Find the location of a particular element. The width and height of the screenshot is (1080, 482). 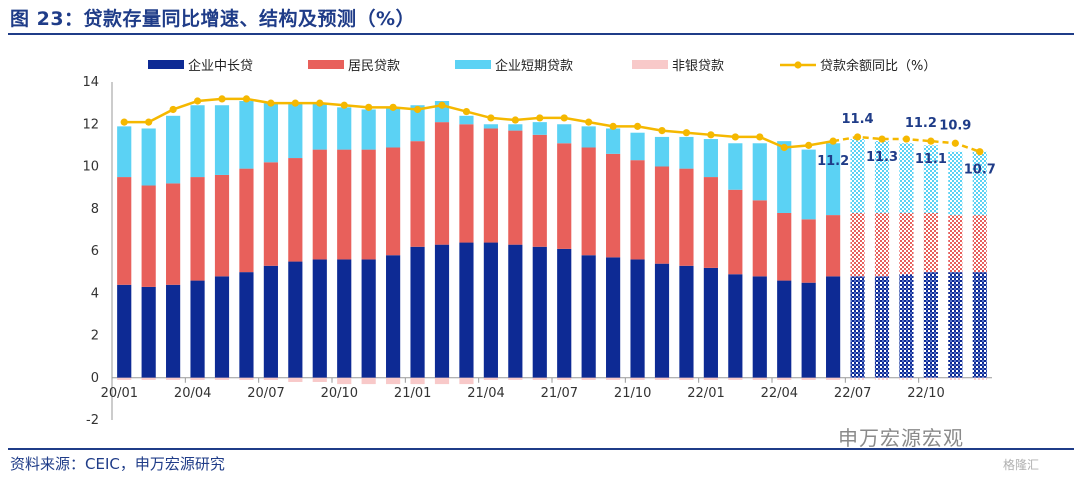

legend-label: 企业中长贷 is located at coordinates (220, 66).